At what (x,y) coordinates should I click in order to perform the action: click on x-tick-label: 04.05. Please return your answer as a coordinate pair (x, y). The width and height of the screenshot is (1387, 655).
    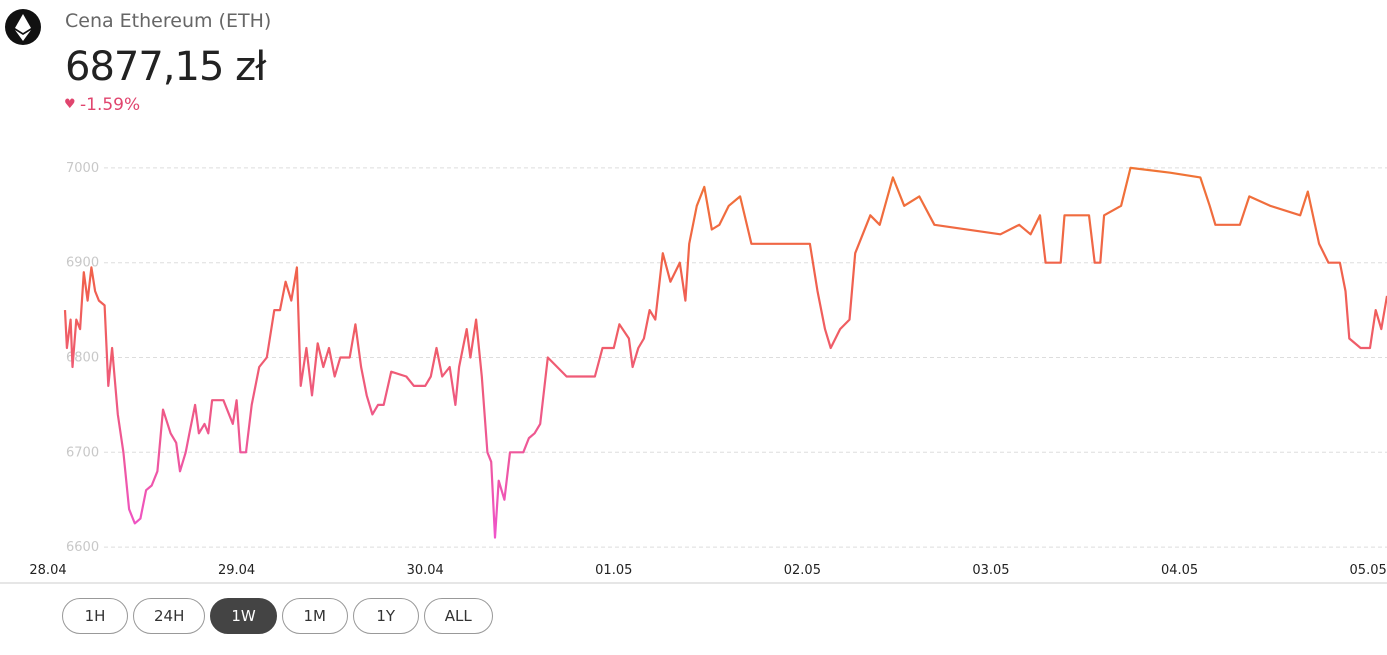
    Looking at the image, I should click on (1179, 570).